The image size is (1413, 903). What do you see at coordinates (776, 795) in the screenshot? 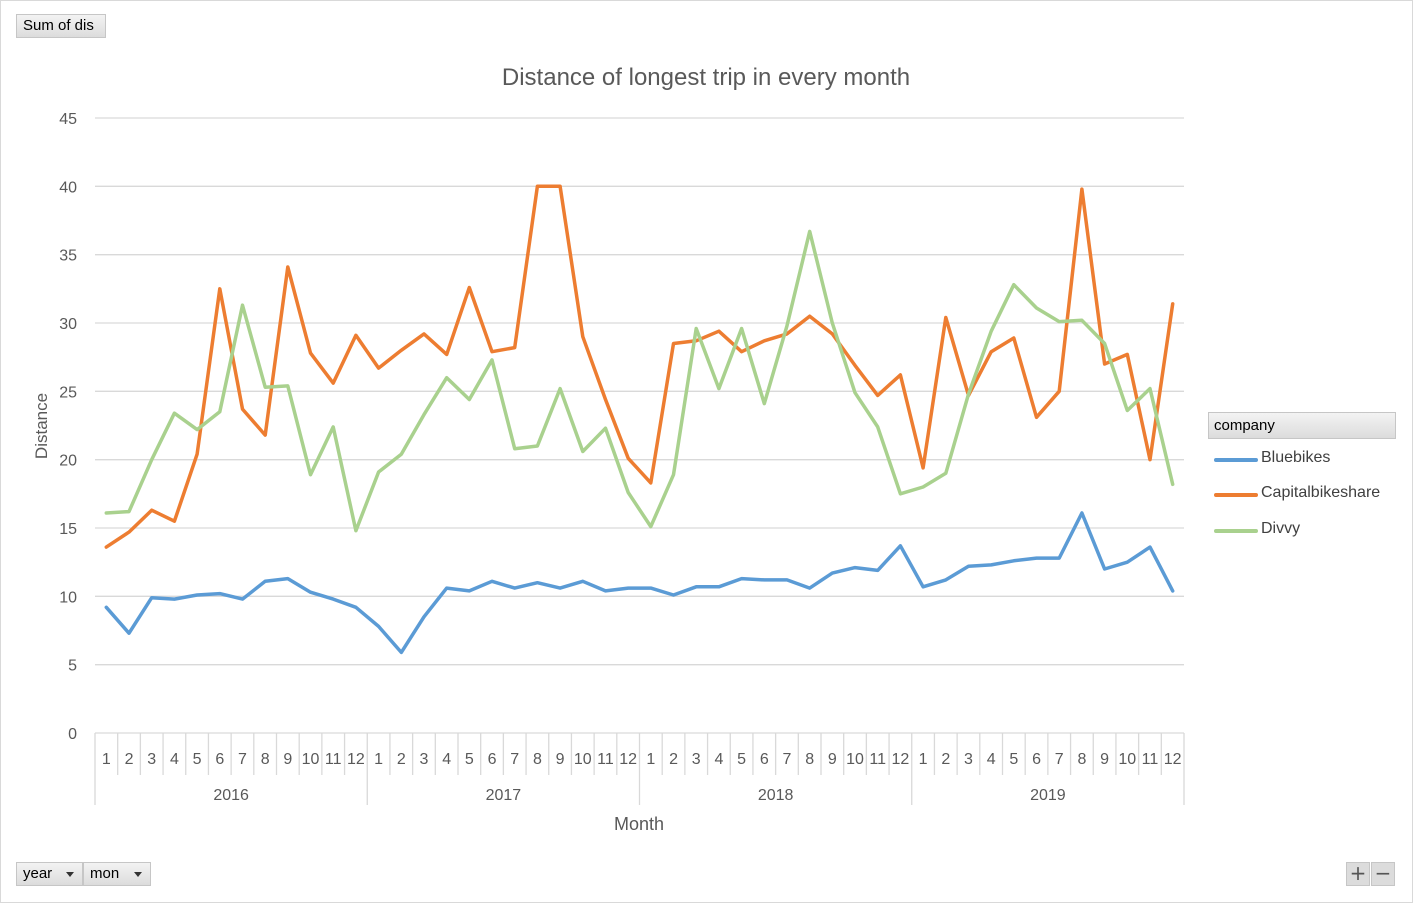
I see `x-tick-label-year: 2018` at bounding box center [776, 795].